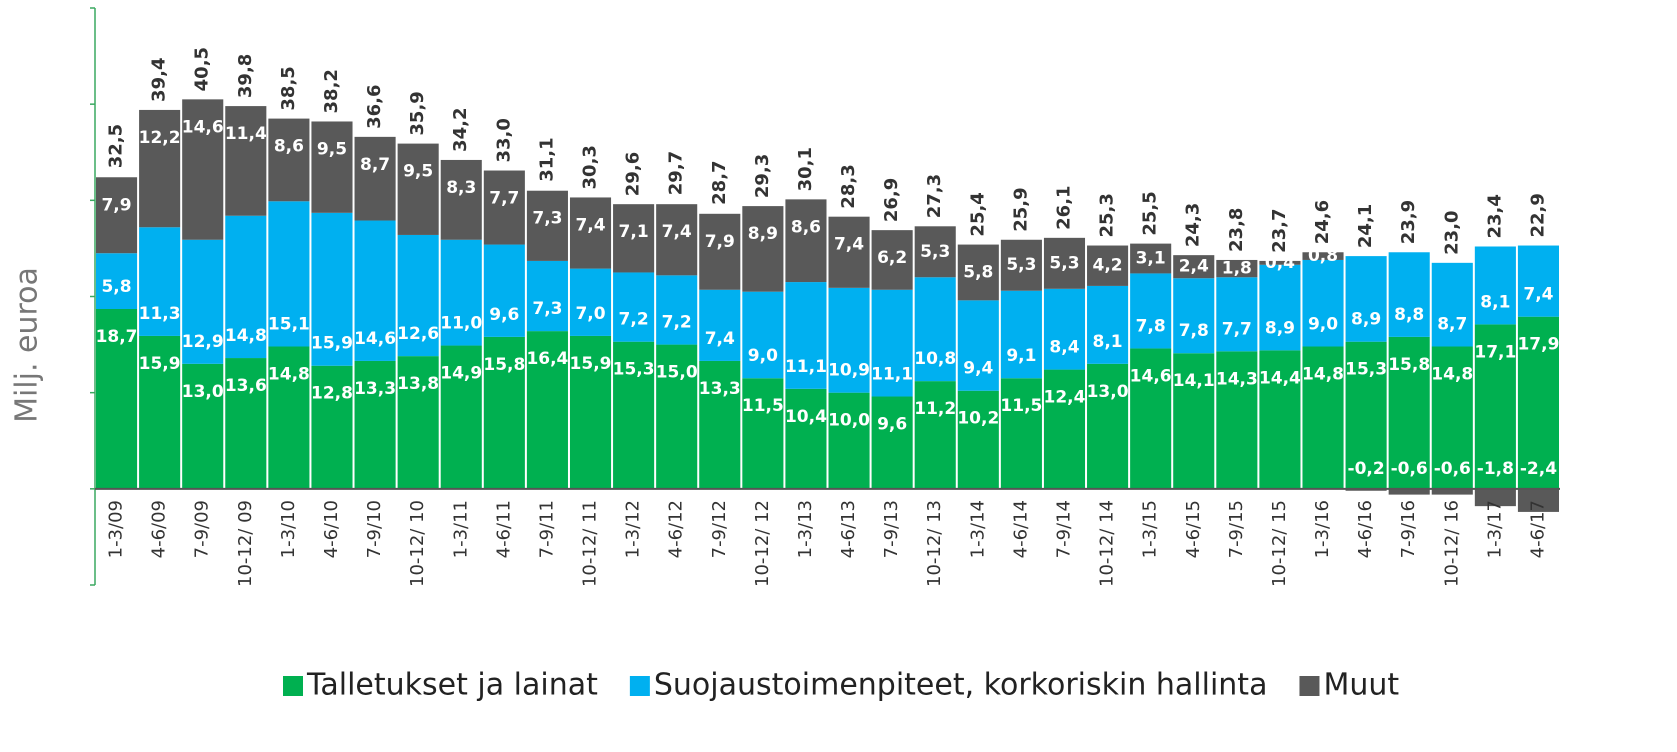  What do you see at coordinates (720, 389) in the screenshot?
I see `value-label: 13,3` at bounding box center [720, 389].